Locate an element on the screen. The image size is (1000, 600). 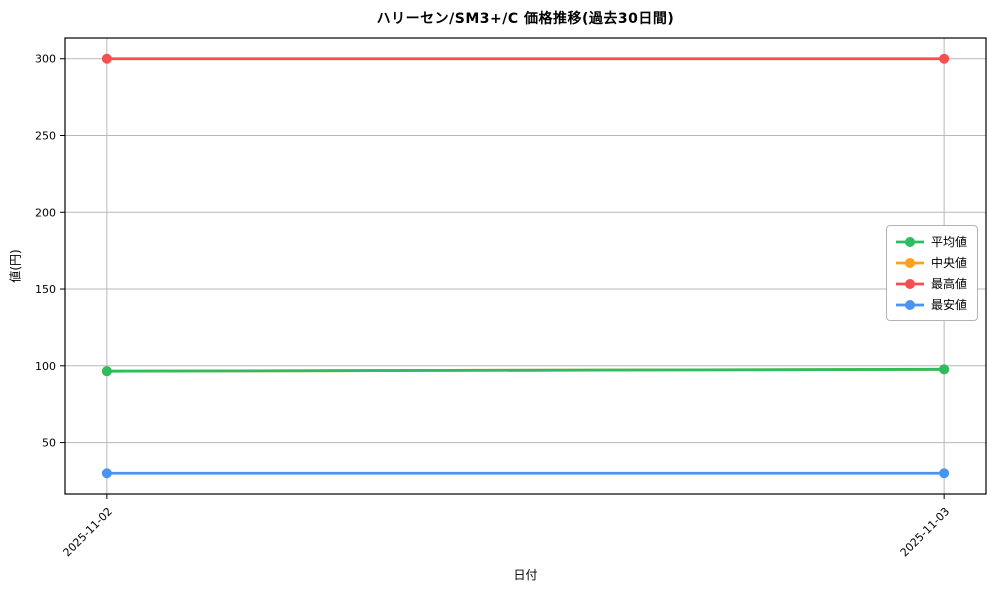
y-axis-label: 値(円) is located at coordinates (15, 266).